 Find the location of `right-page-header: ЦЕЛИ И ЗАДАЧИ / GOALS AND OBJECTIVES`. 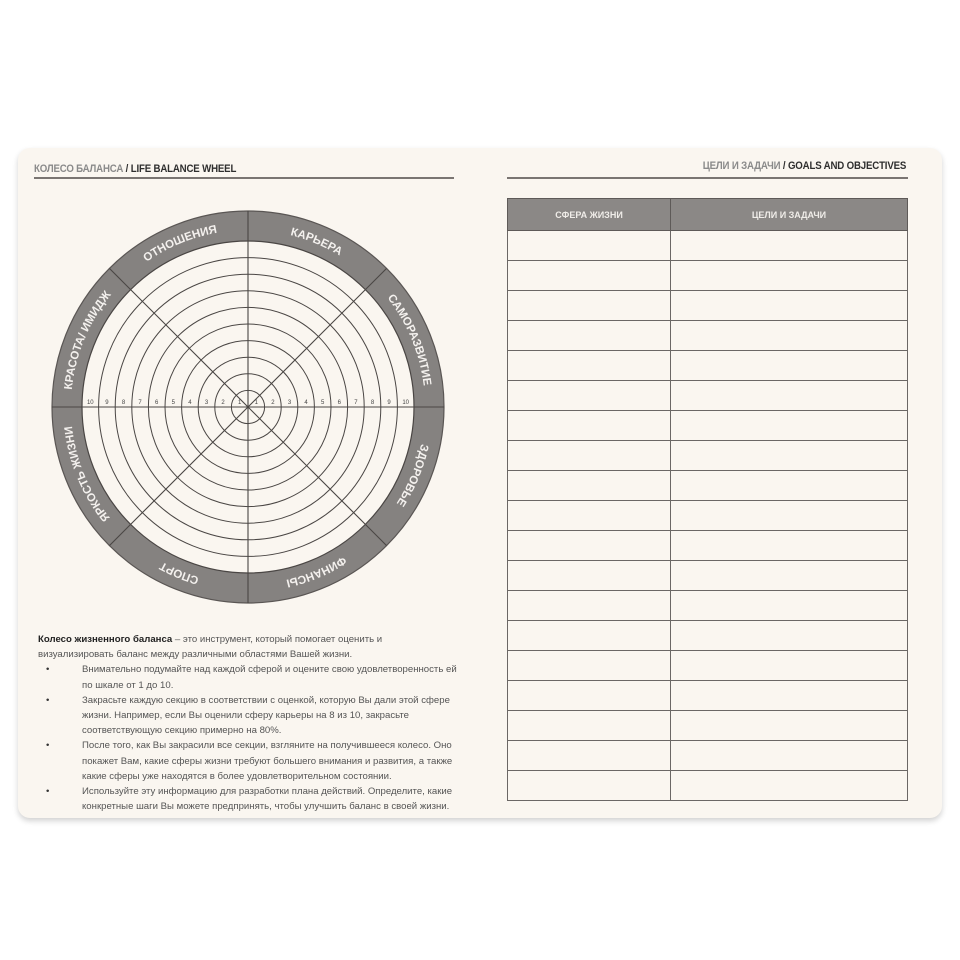

right-page-header: ЦЕЛИ И ЗАДАЧИ / GOALS AND OBJECTIVES is located at coordinates (804, 166).